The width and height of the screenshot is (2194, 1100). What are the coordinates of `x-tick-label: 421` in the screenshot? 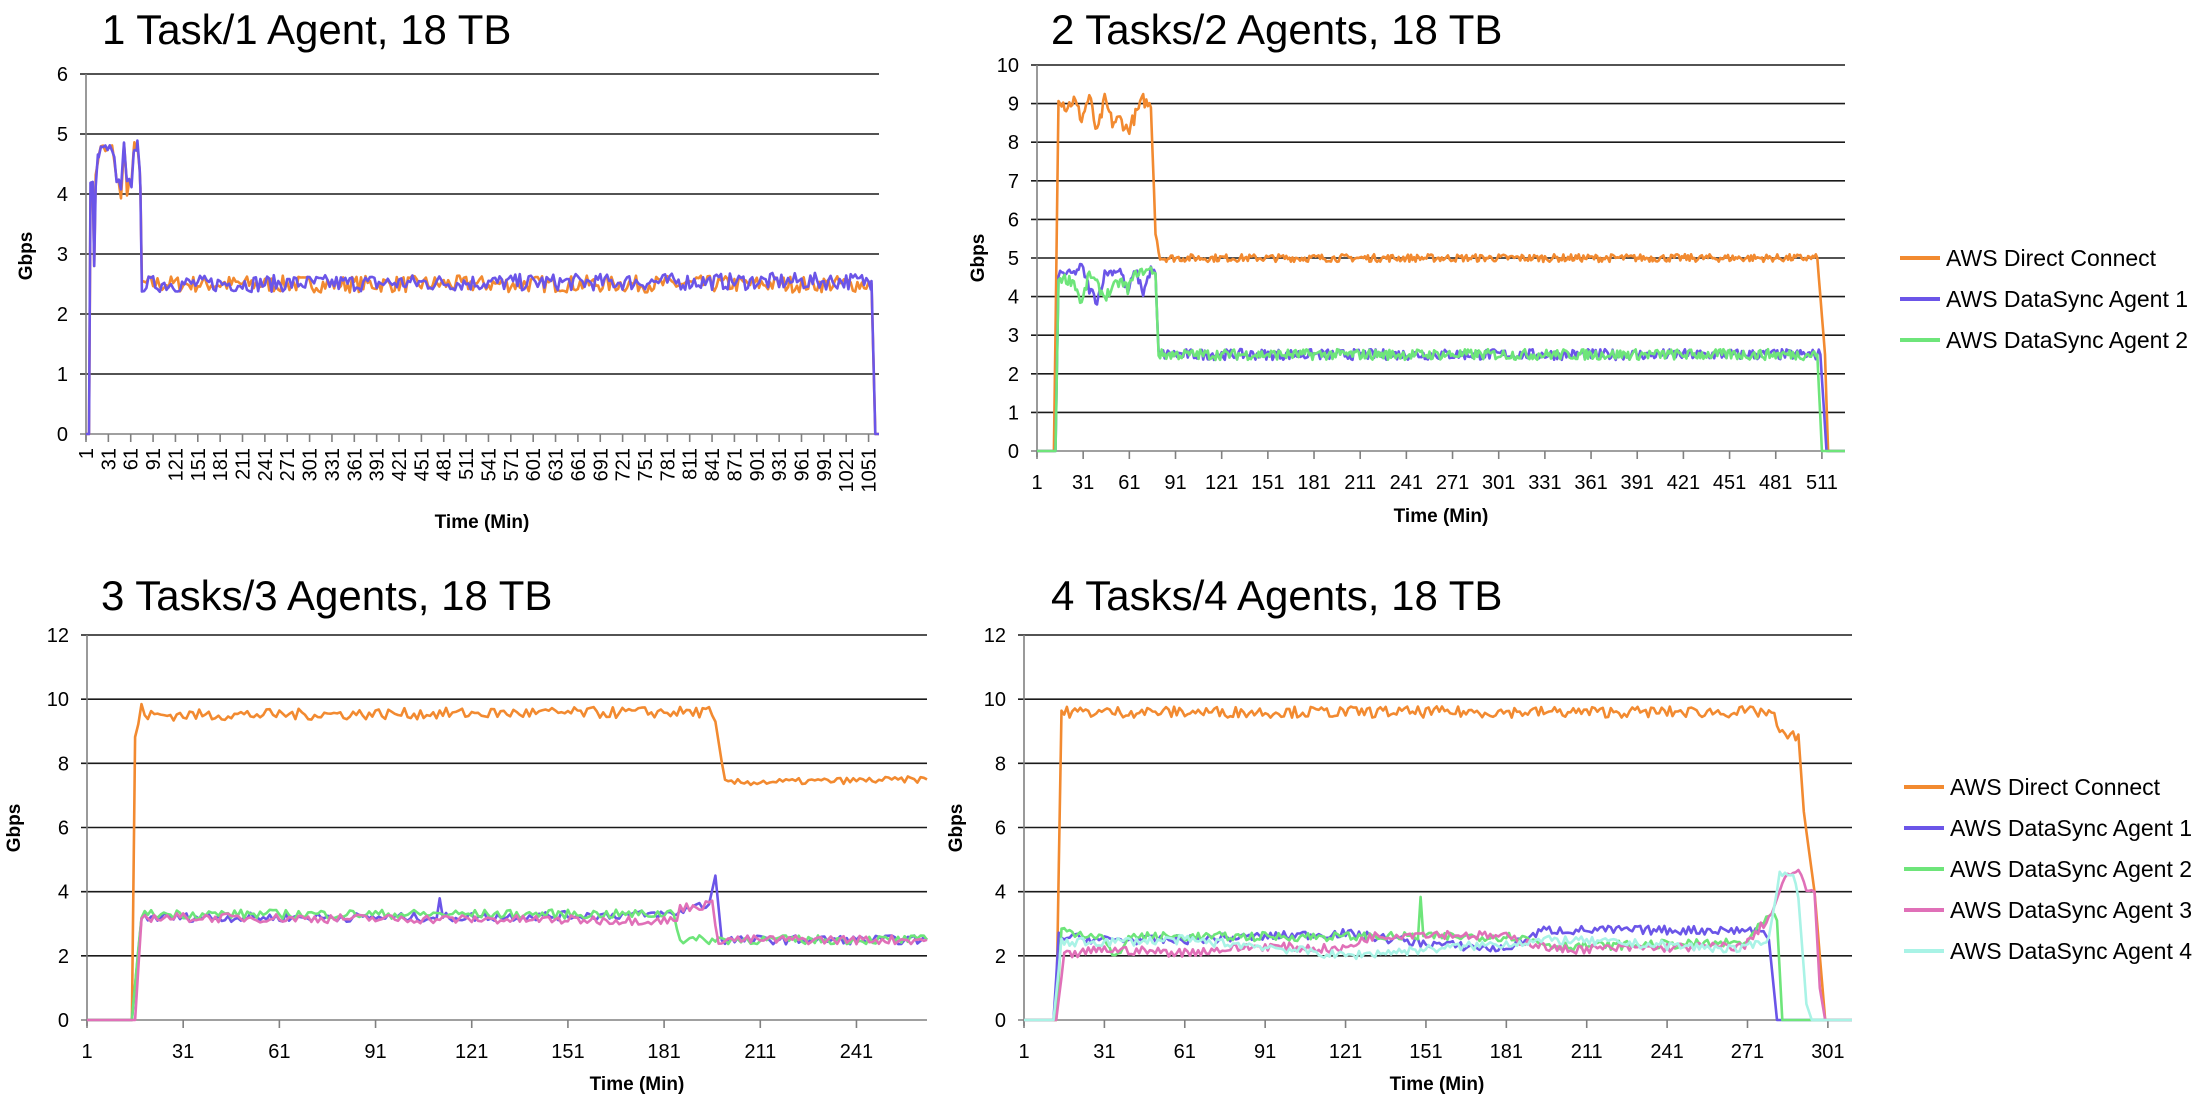 It's located at (1683, 483).